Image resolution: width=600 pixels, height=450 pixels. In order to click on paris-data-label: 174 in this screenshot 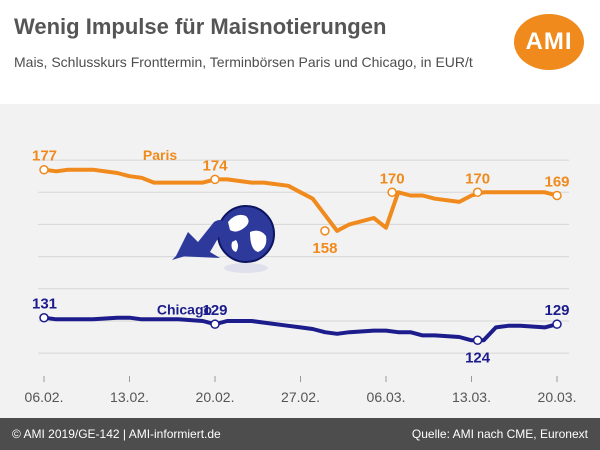, I will do `click(215, 165)`.